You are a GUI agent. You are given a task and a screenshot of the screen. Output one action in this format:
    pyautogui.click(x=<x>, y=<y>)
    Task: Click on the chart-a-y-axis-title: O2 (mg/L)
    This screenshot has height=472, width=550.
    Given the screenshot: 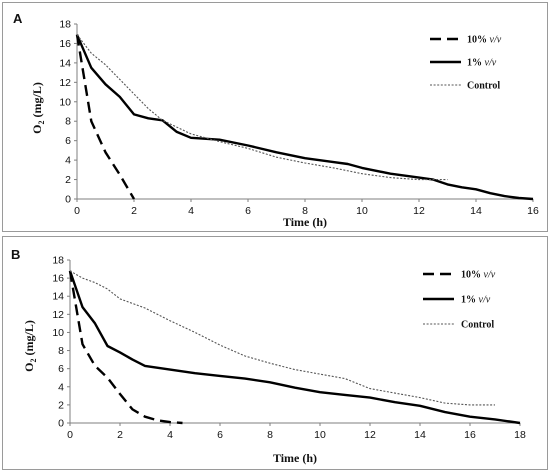 What is the action you would take?
    pyautogui.click(x=38, y=108)
    